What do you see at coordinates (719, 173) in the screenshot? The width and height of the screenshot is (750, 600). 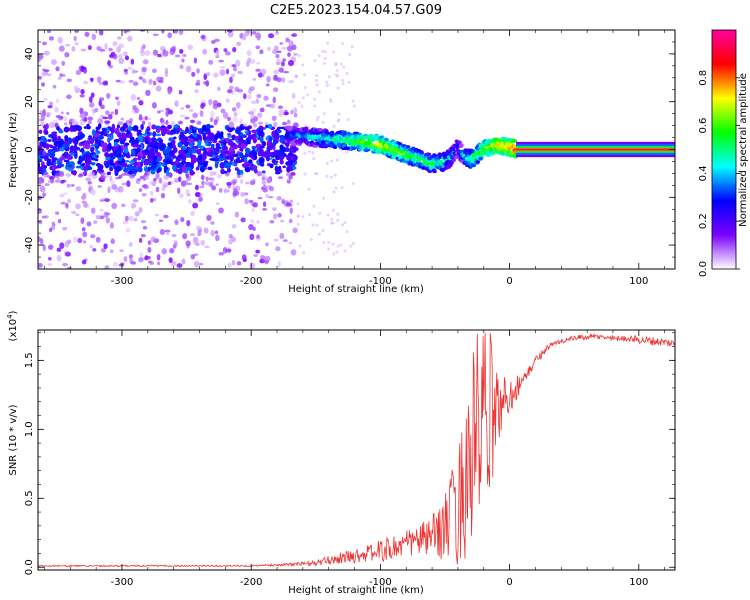 I see `colorbar-ticks: 0.0 0.2 0.4 0.6 0.8` at bounding box center [719, 173].